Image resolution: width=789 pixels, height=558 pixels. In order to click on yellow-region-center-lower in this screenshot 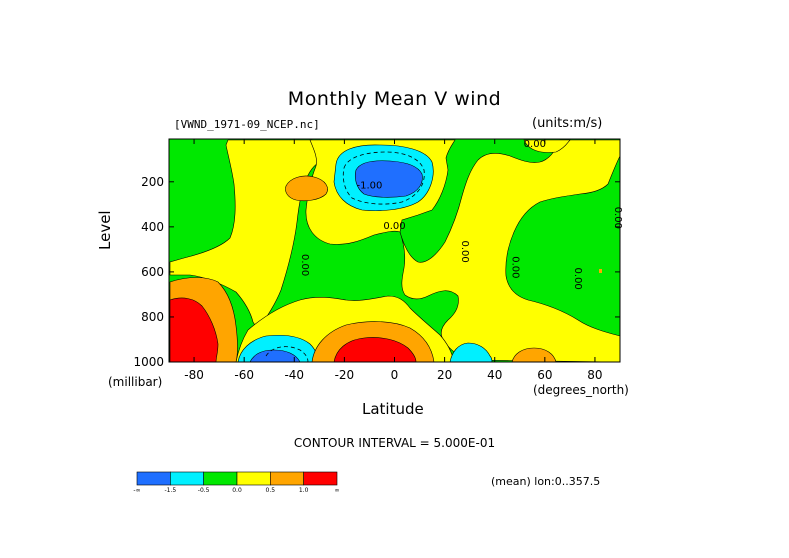, I will do `click(510, 251)`.